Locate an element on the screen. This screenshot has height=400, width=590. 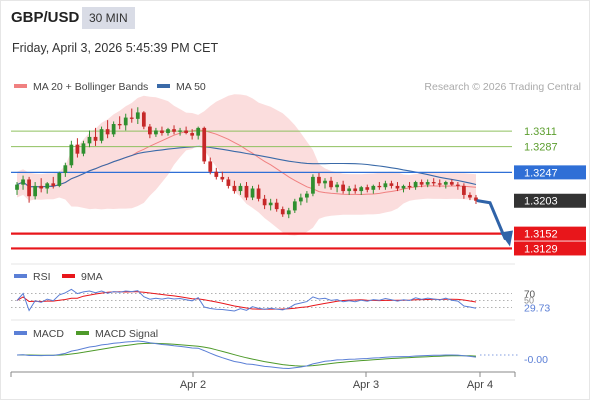
macd-signal-line is located at coordinates (246, 354).